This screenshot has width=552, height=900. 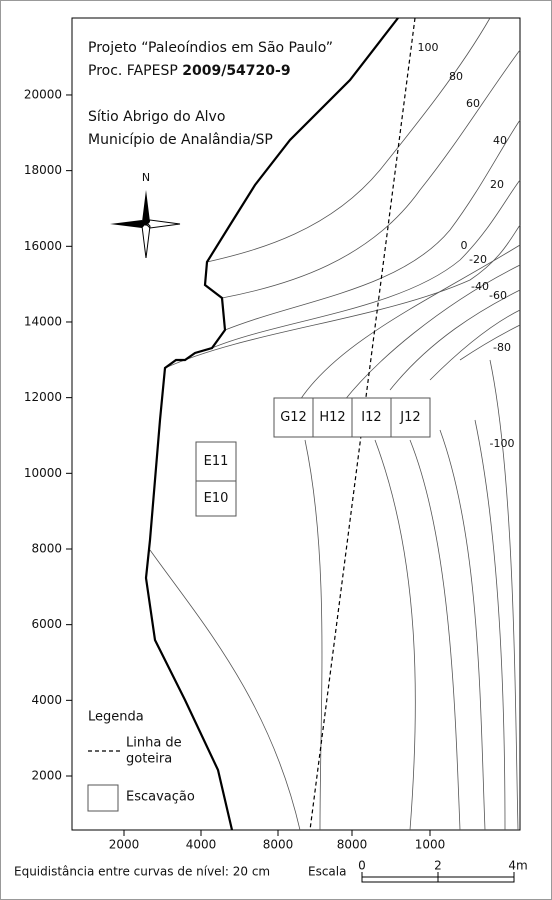 What do you see at coordinates (201, 845) in the screenshot?
I see `x-tick-label: 4000` at bounding box center [201, 845].